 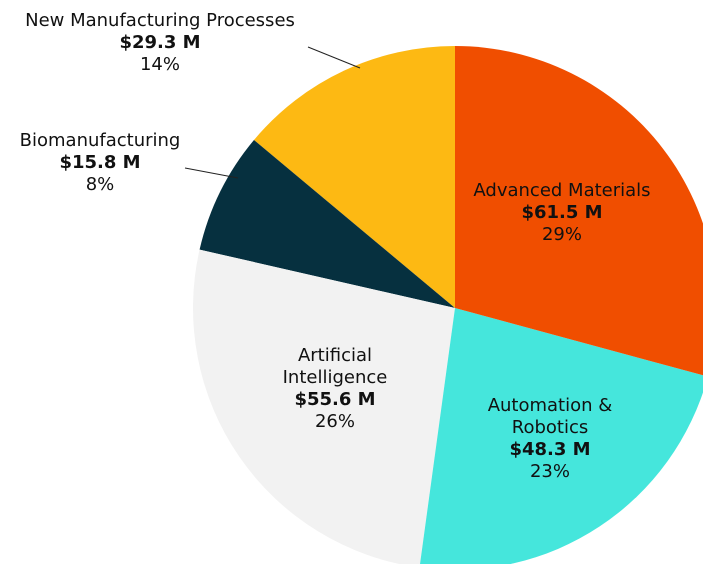 What do you see at coordinates (100, 184) in the screenshot?
I see `percent-label: 8%` at bounding box center [100, 184].